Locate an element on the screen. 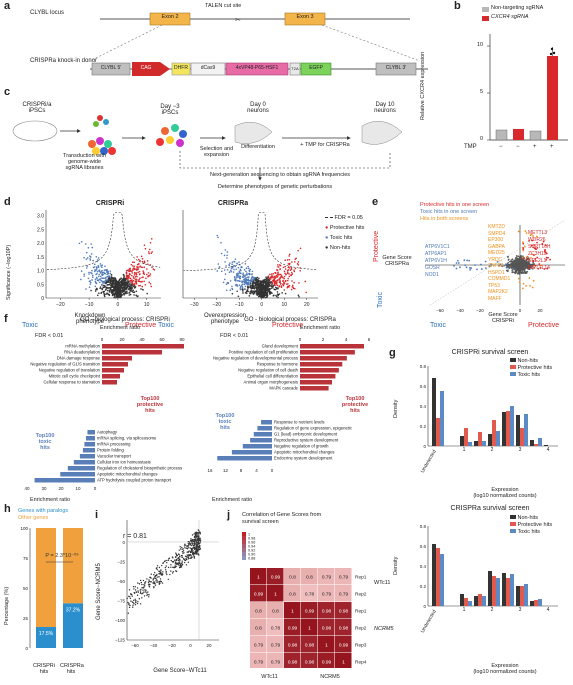 Image resolution: width=573 pixels, height=685 pixels. i-x-tick: −60 is located at coordinates (135, 645).